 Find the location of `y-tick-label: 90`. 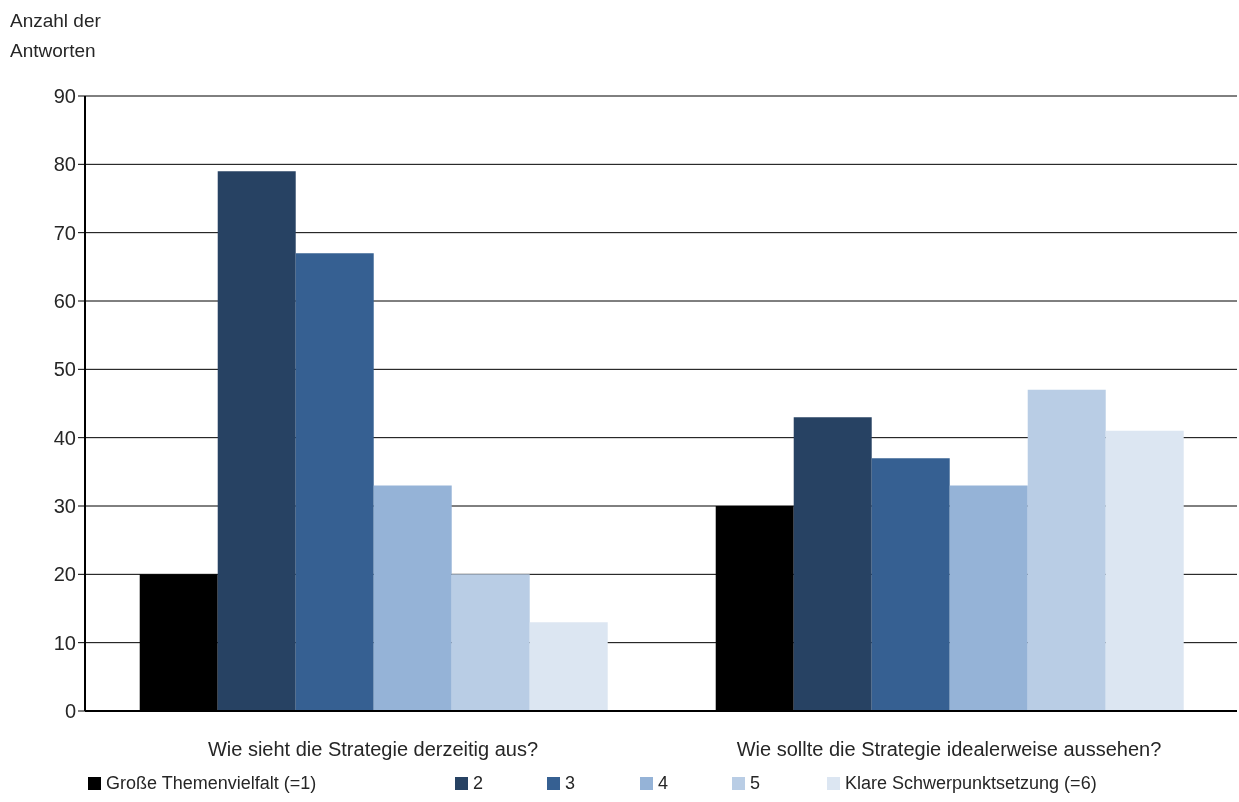

y-tick-label: 90 is located at coordinates (64, 96).